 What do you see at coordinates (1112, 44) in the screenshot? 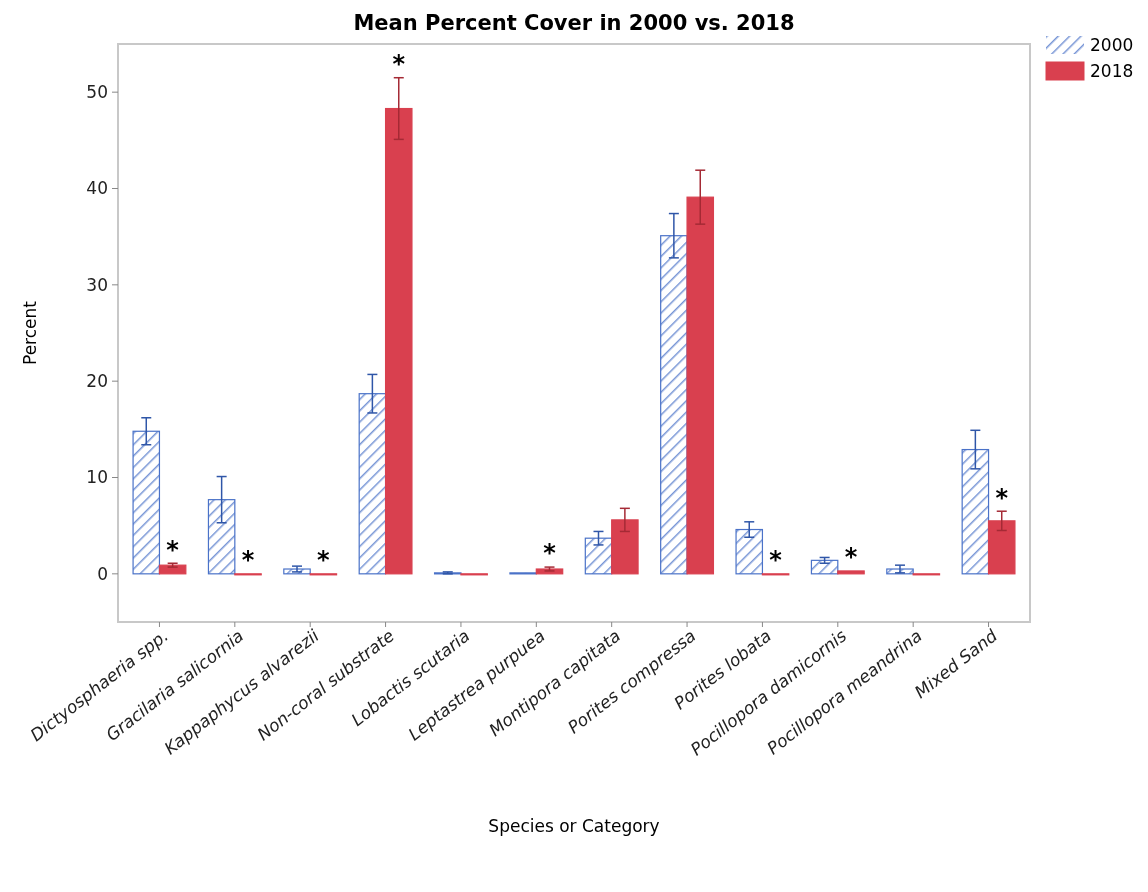
I see `legend-label: 2000` at bounding box center [1112, 44].